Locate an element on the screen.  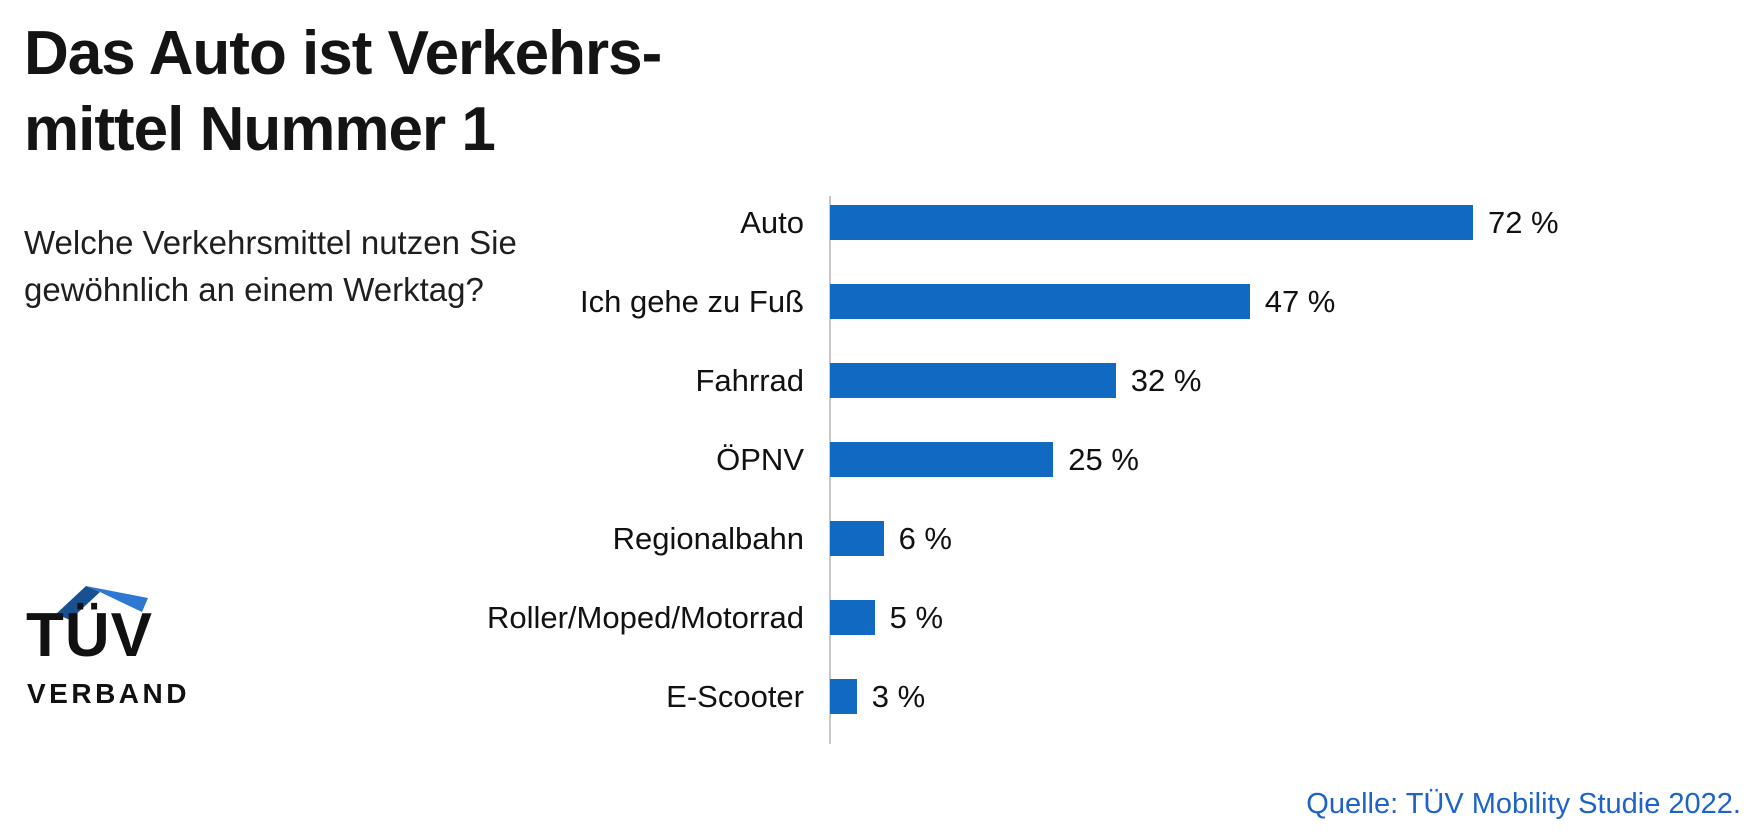
bar-row: ÖPNV 25 % is located at coordinates (881, 459).